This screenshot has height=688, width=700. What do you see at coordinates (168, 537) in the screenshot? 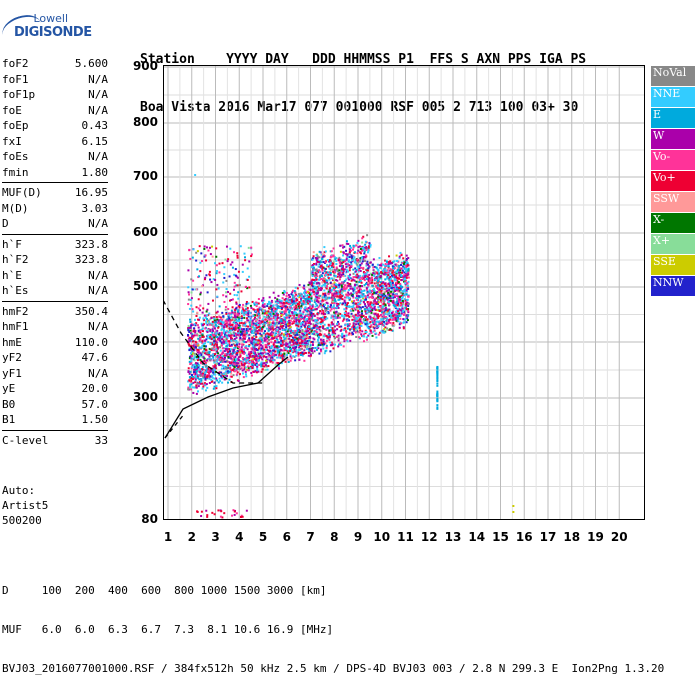
I see `x-tick-label: 1` at bounding box center [168, 537].